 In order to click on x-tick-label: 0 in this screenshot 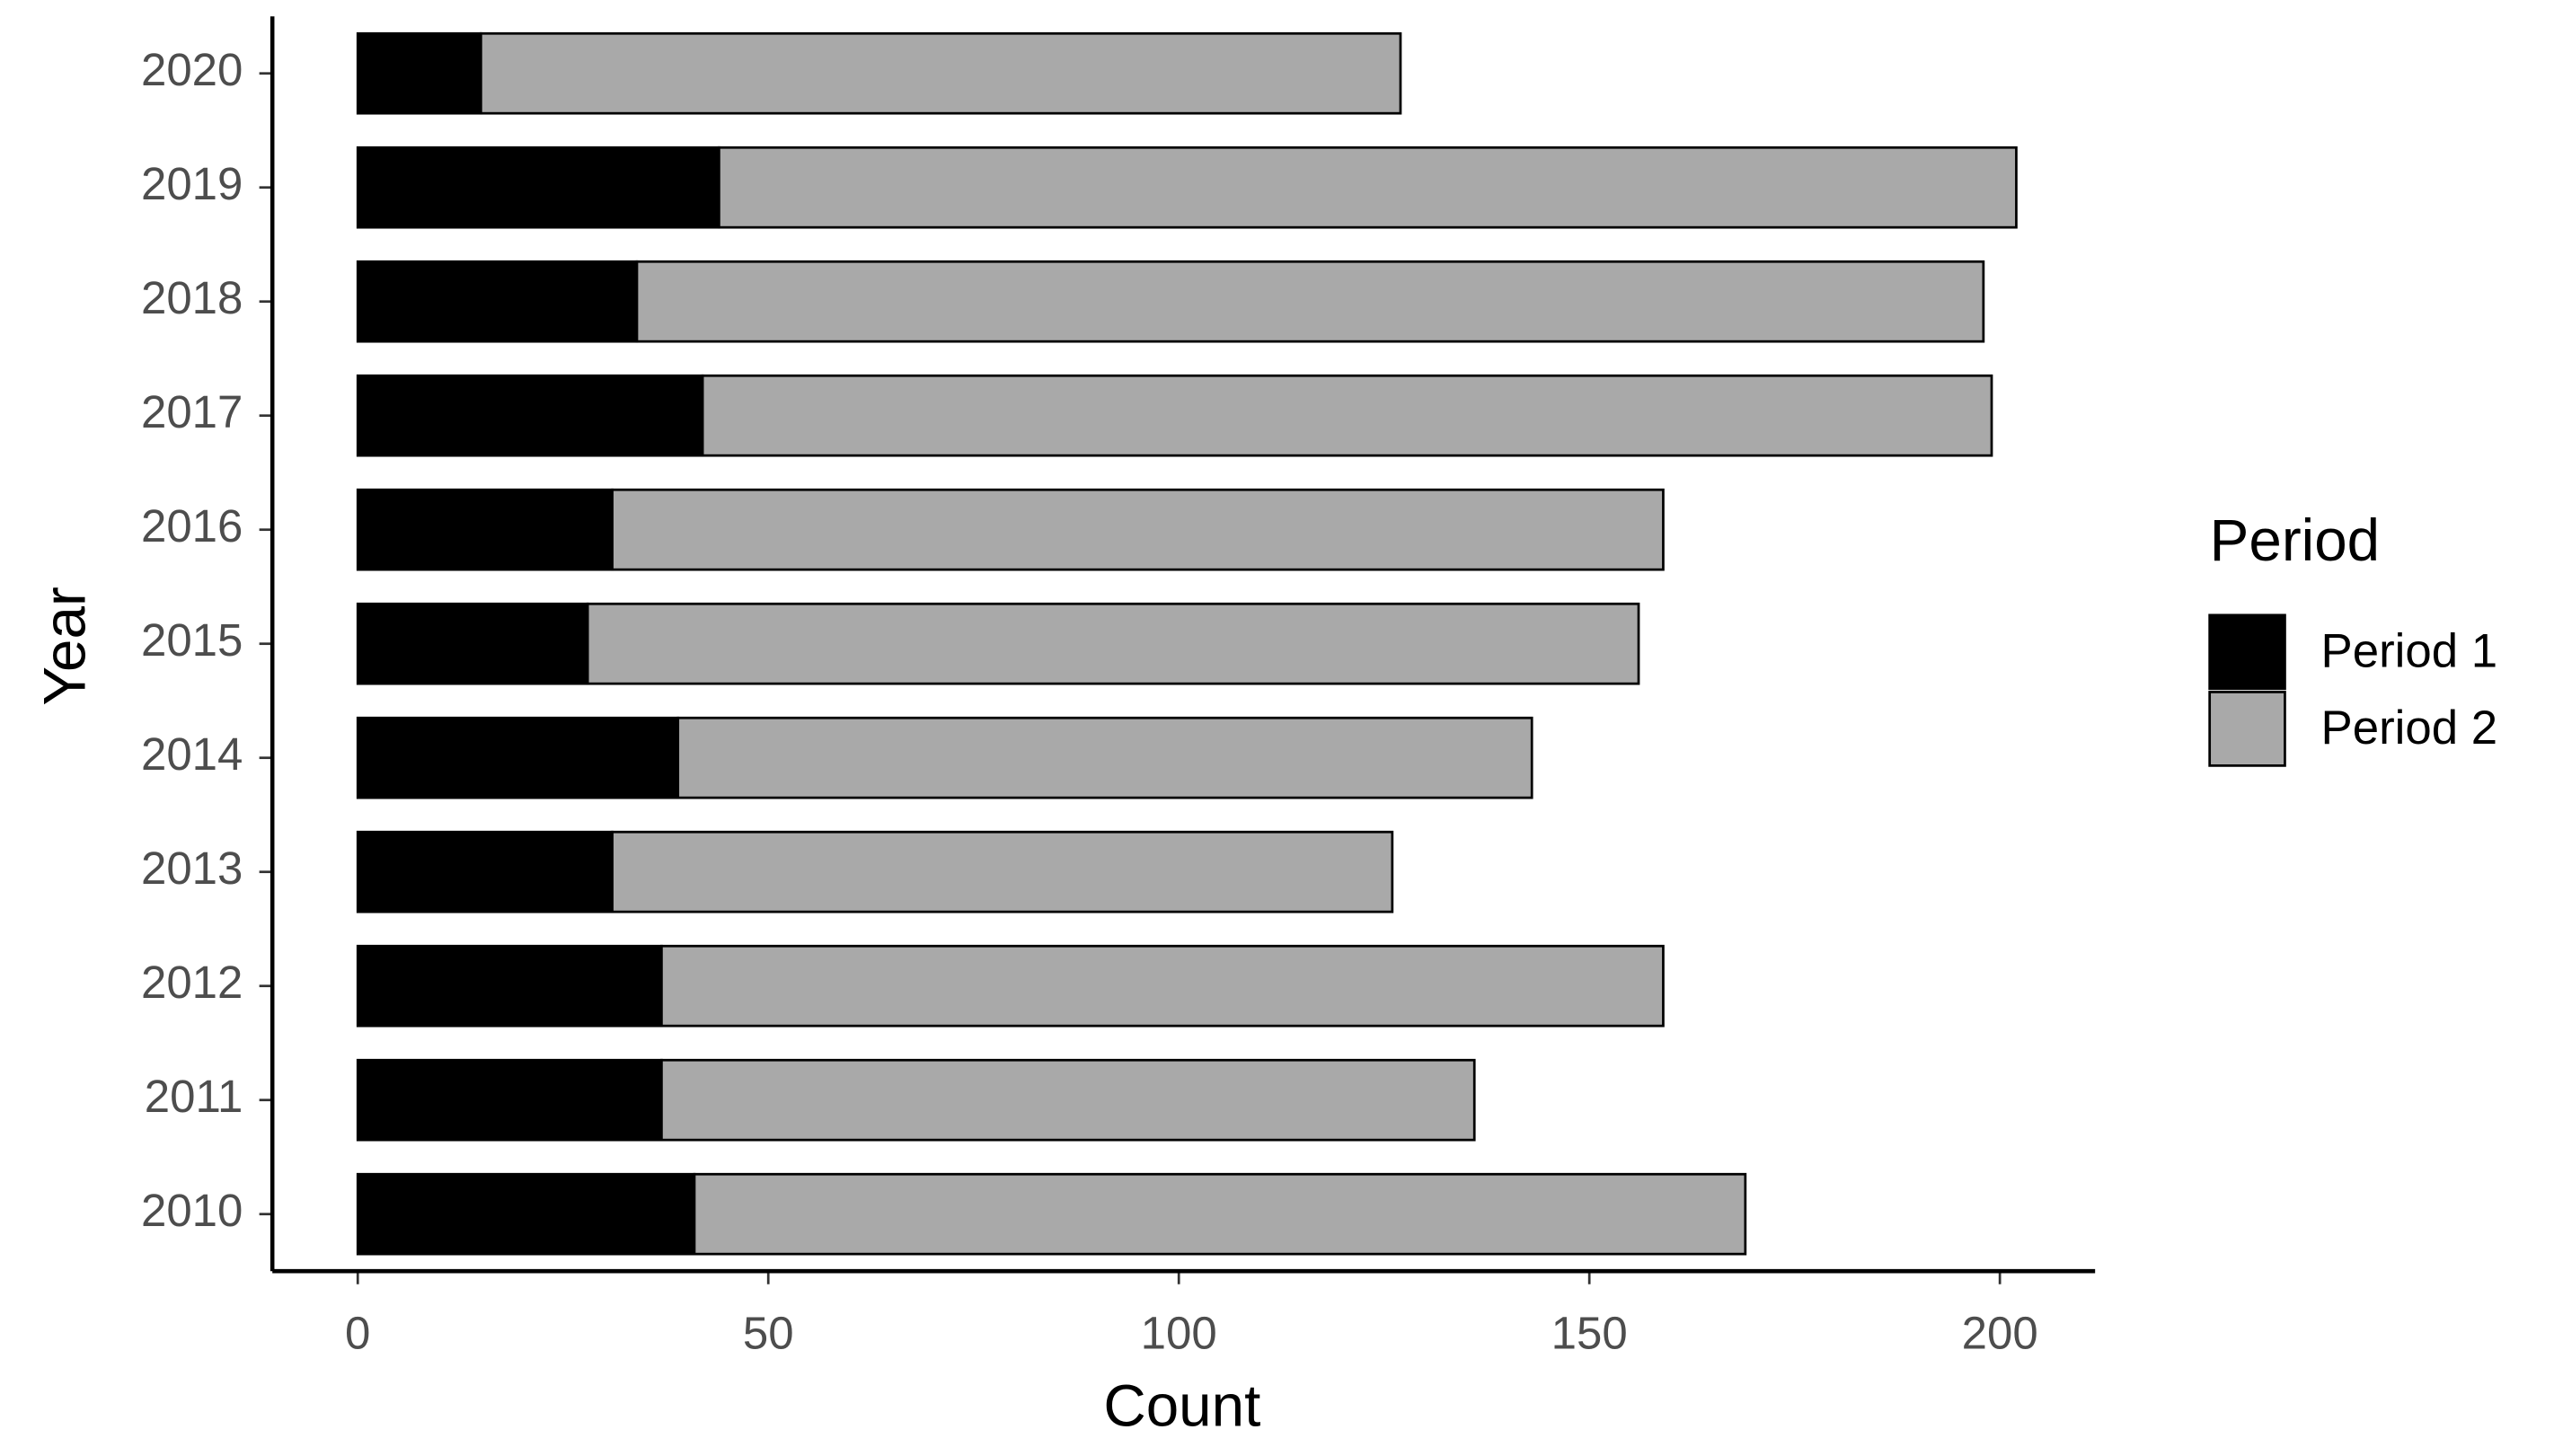, I will do `click(357, 1334)`.